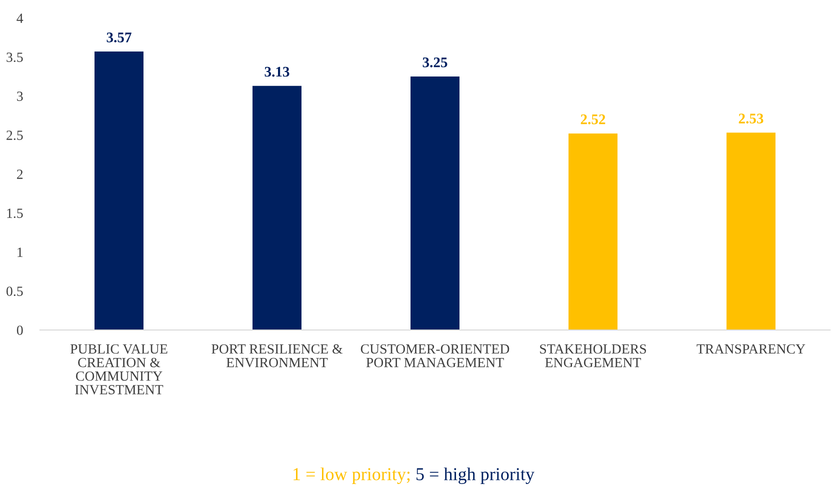  What do you see at coordinates (435, 62) in the screenshot?
I see `data-label: 3.25` at bounding box center [435, 62].